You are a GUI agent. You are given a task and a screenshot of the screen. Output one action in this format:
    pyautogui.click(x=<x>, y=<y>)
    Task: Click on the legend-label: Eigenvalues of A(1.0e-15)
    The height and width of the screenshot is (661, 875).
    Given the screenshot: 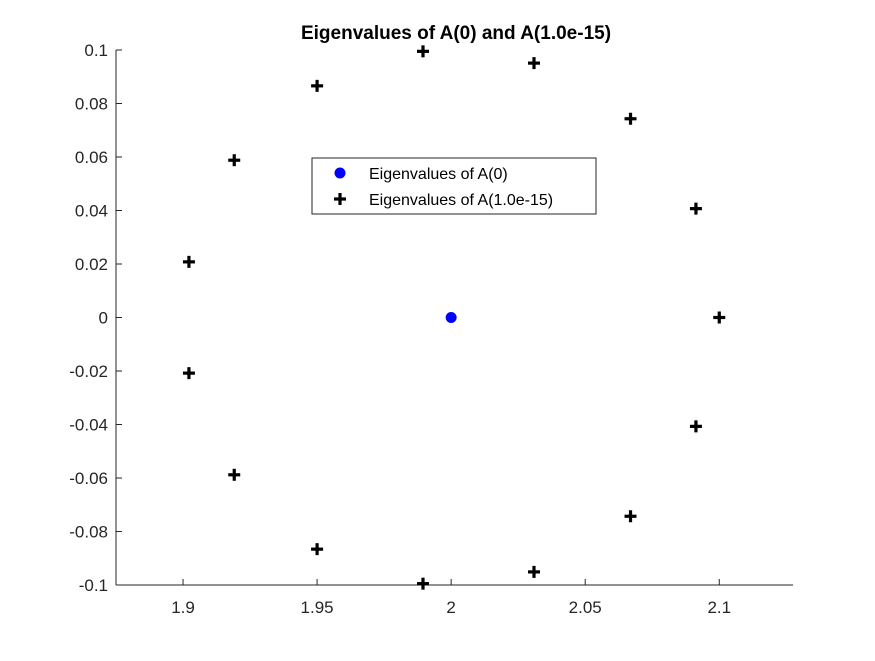 What is the action you would take?
    pyautogui.click(x=461, y=200)
    